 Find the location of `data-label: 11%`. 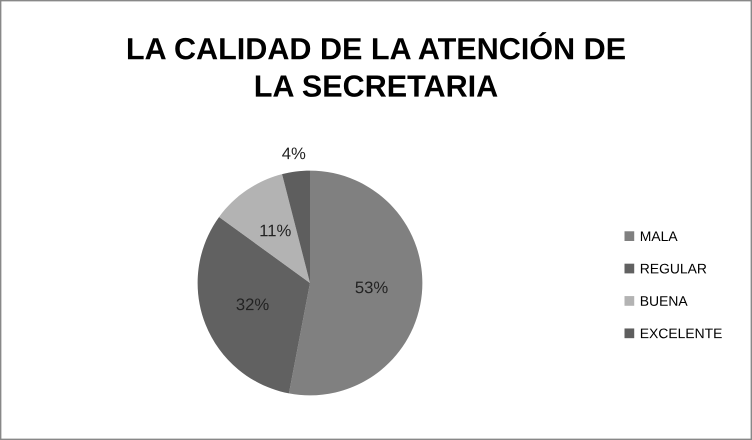

data-label: 11% is located at coordinates (275, 230).